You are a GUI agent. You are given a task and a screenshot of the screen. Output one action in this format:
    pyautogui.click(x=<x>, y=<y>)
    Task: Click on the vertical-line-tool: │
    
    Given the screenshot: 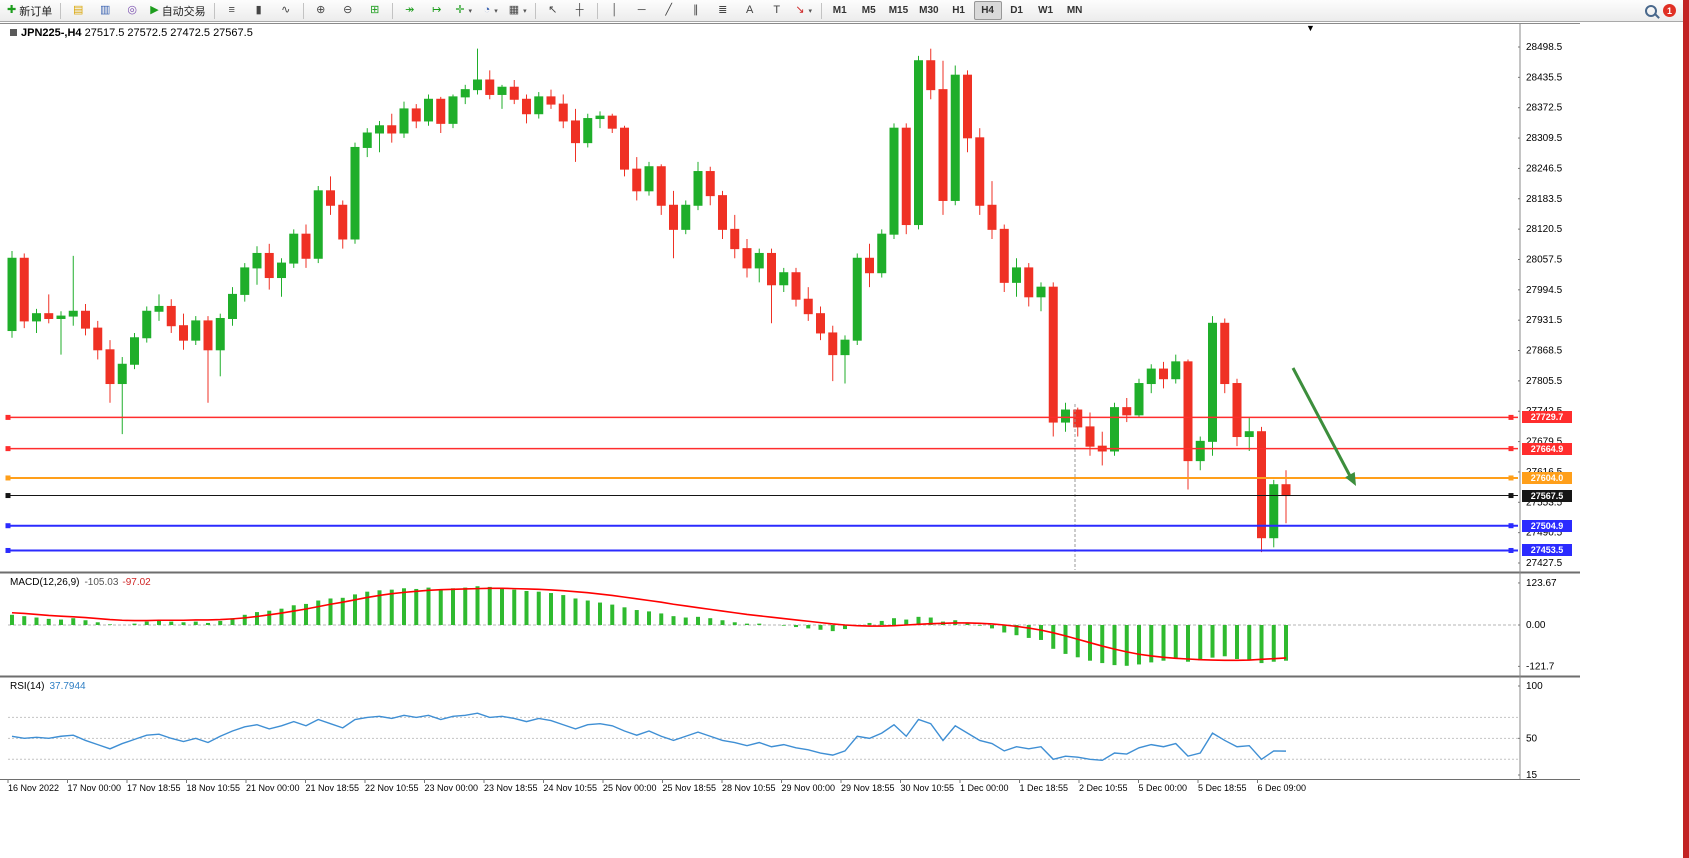 What is the action you would take?
    pyautogui.click(x=615, y=11)
    